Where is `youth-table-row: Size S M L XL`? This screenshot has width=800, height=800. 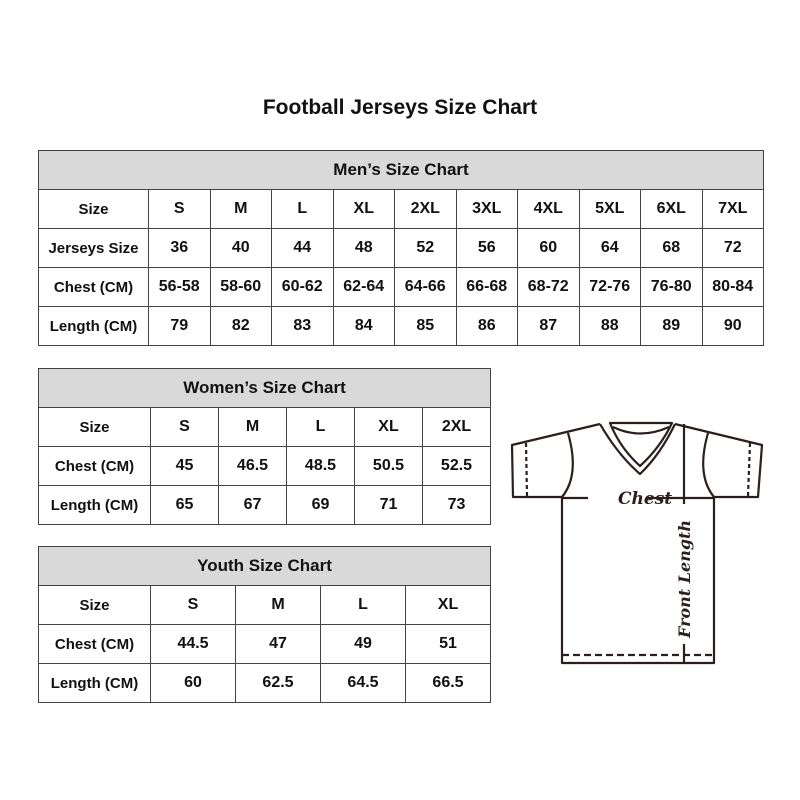 youth-table-row: Size S M L XL is located at coordinates (264, 605).